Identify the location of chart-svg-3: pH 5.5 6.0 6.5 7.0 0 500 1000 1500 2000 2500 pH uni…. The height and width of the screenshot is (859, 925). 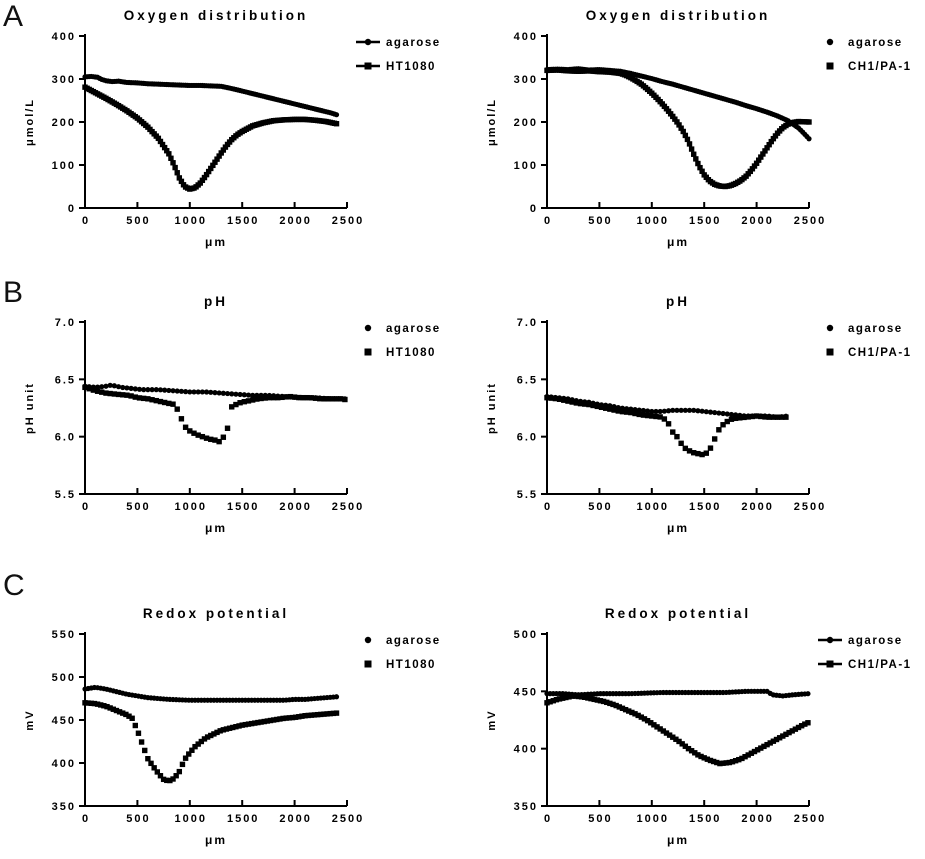
(699, 414).